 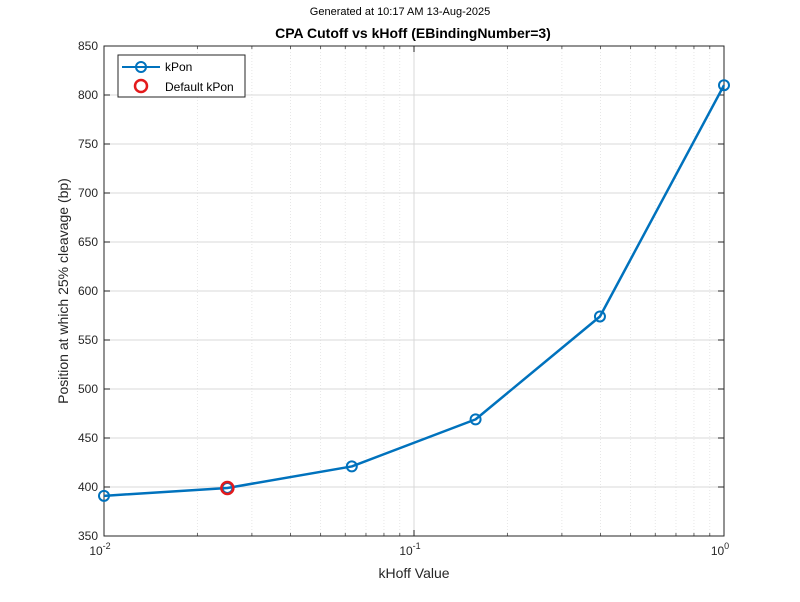 I want to click on x-tick-labels: 10⁻² 10⁻¹ 10⁰, so click(x=409, y=549).